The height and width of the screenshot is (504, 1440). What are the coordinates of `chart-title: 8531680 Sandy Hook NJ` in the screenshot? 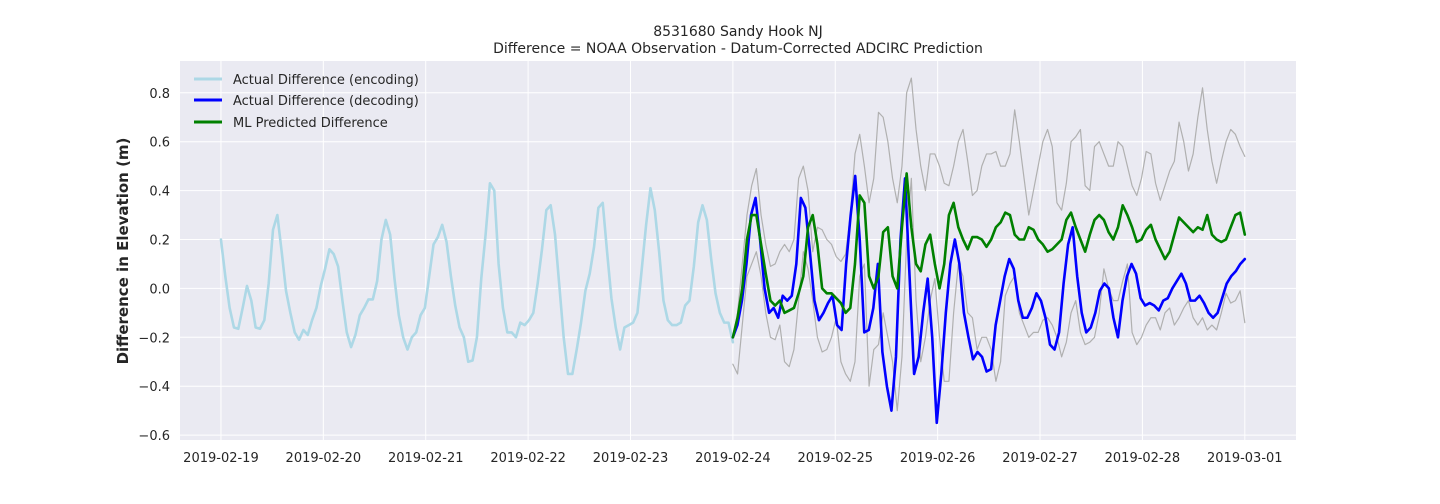 It's located at (738, 32).